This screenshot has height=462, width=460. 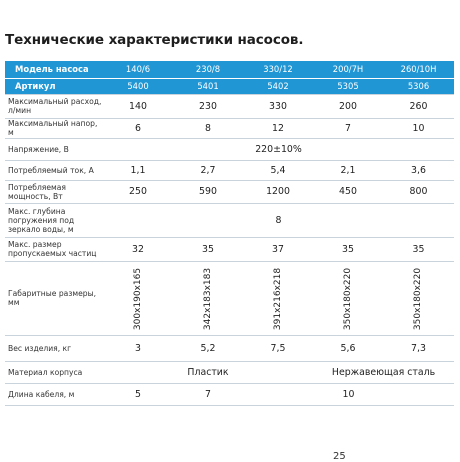 I want to click on value-cell: 7,3, so click(x=418, y=348).